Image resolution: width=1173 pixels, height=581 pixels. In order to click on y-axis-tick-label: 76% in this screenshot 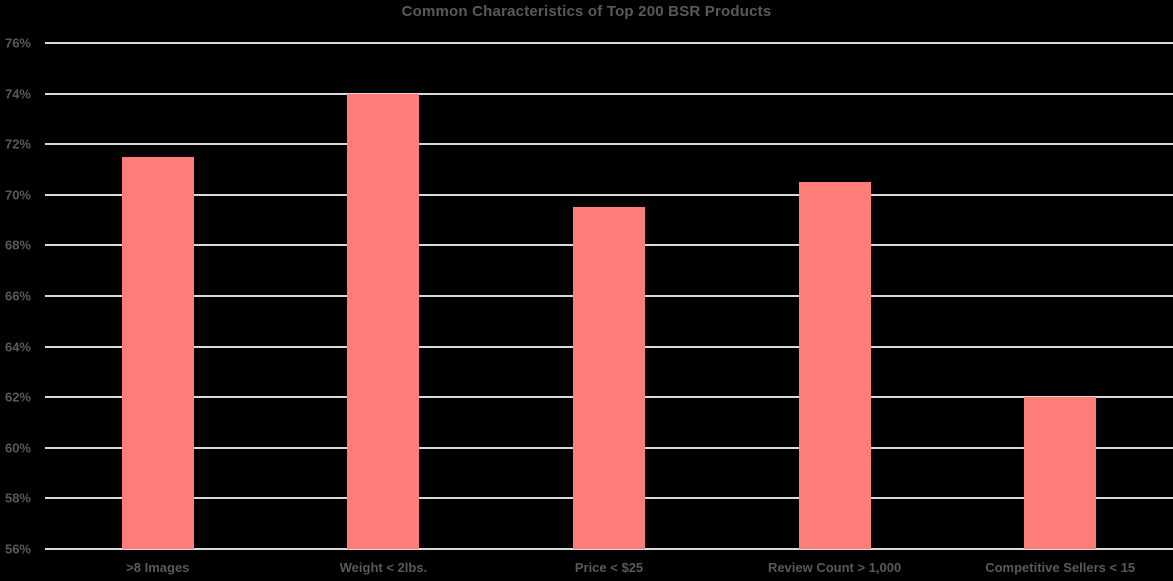, I will do `click(17, 43)`.